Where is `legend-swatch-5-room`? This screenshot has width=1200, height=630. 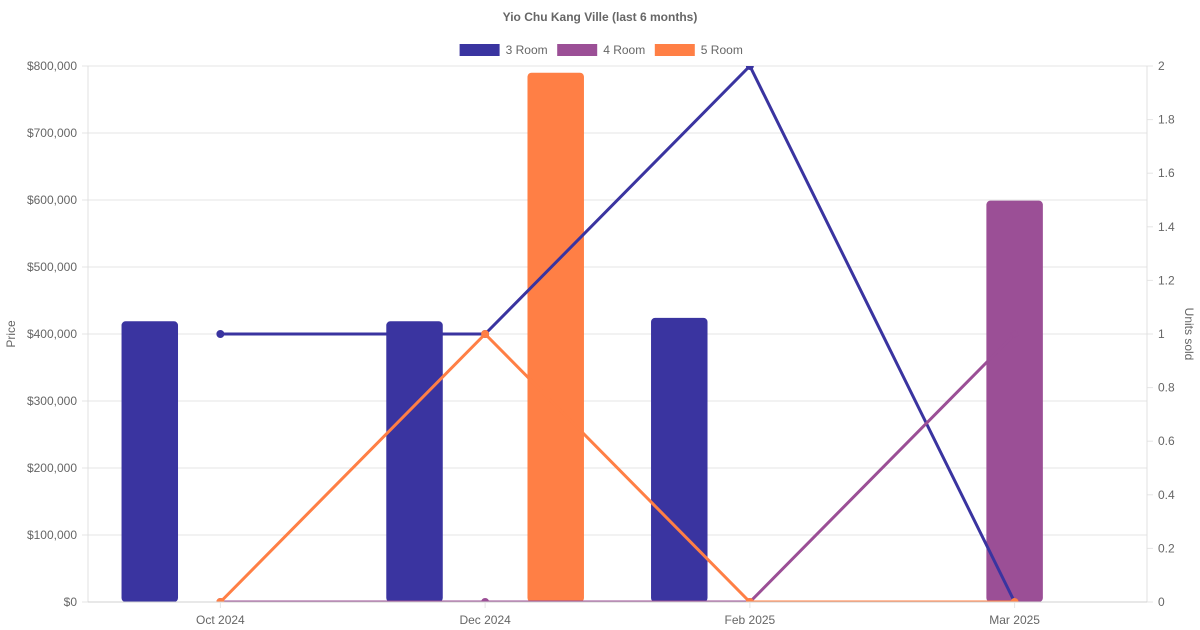 legend-swatch-5-room is located at coordinates (674, 50).